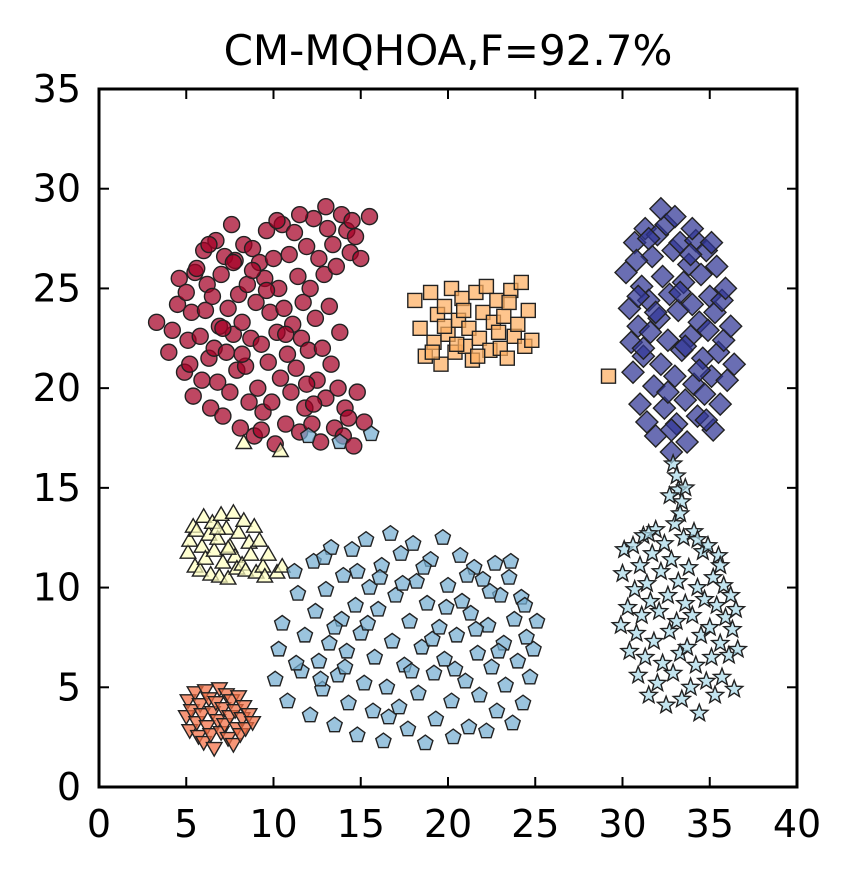 The image size is (853, 875). I want to click on y-tick-label: 5, so click(69, 687).